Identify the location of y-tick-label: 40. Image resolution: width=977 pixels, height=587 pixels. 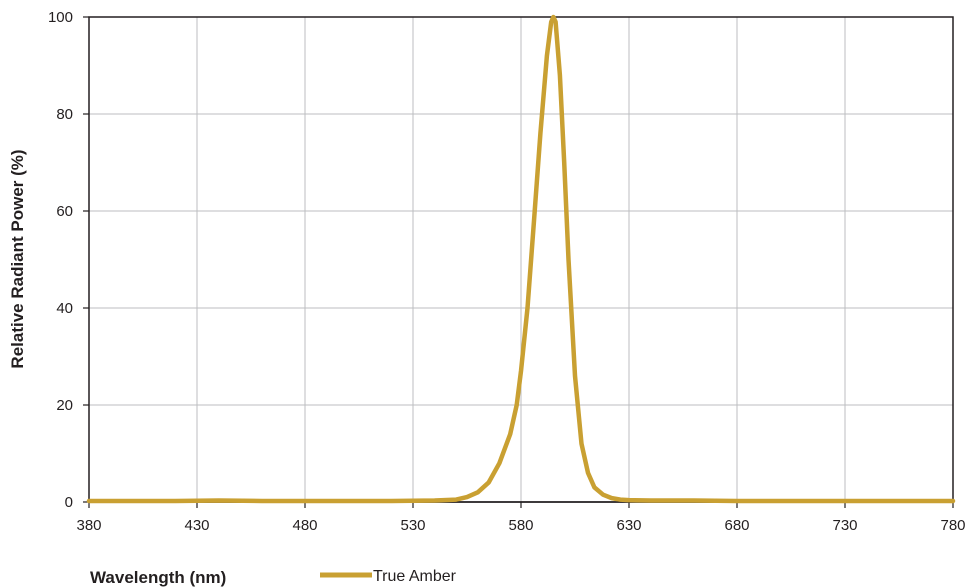
(64, 308).